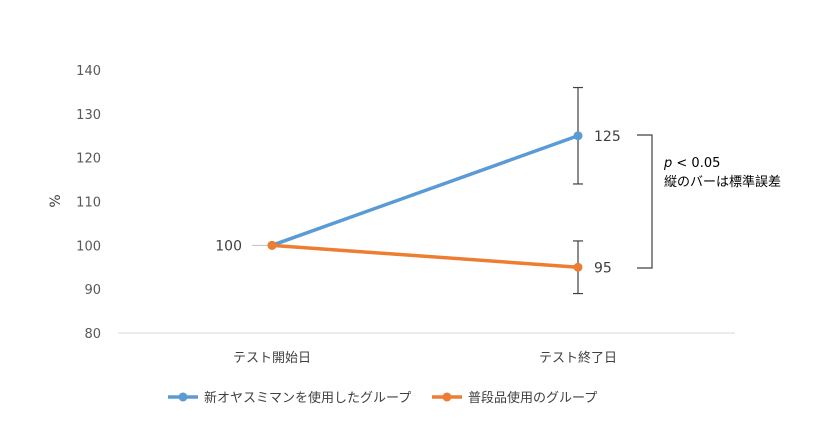 This screenshot has width=840, height=431. Describe the element at coordinates (426, 349) in the screenshot. I see `x-axis: テスト開始日 テスト終了日` at that location.